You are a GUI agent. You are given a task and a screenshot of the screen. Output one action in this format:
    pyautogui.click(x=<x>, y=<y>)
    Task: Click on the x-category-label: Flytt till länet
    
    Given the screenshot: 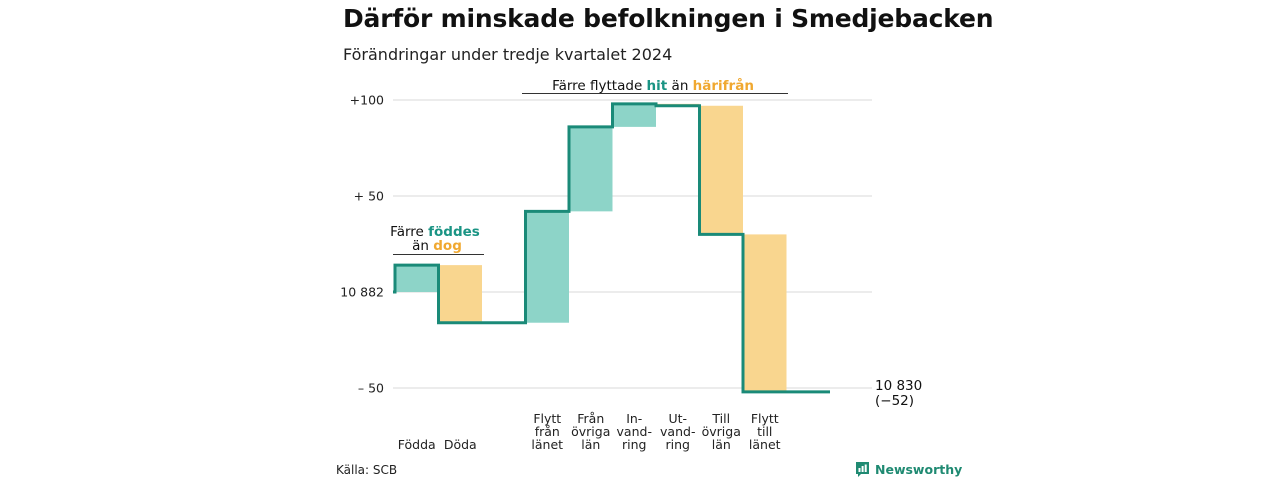 What is the action you would take?
    pyautogui.click(x=765, y=431)
    